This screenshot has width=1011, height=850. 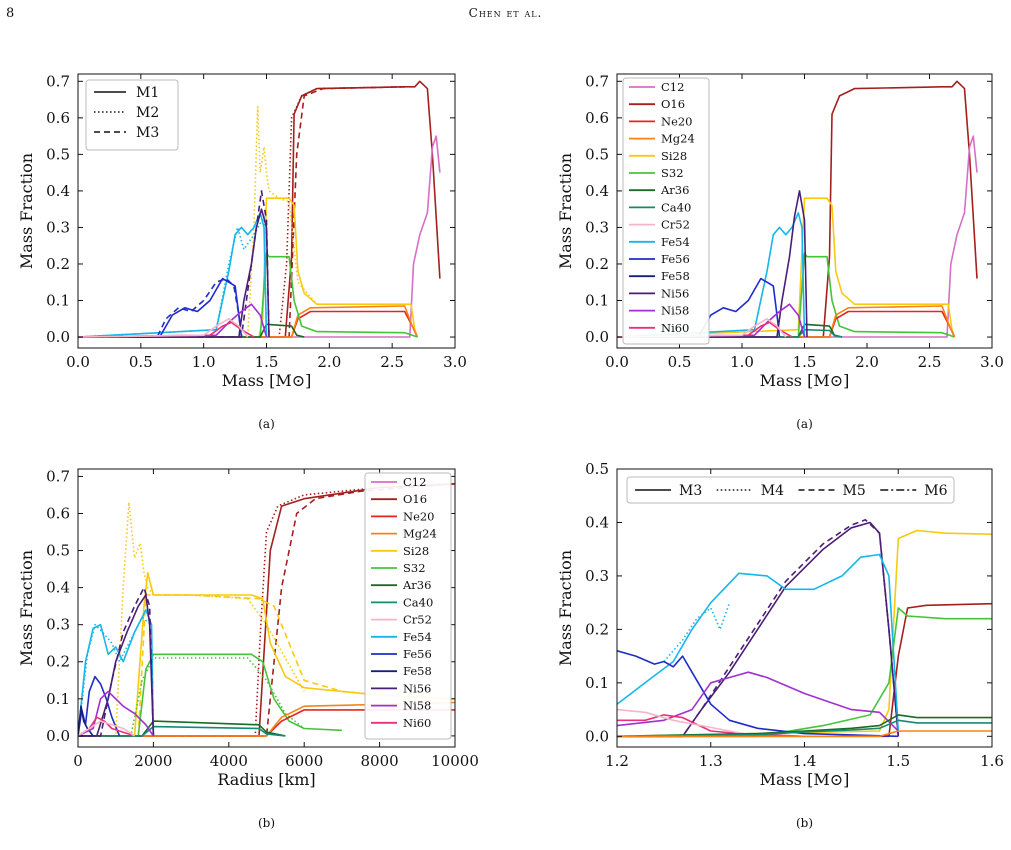 I want to click on legend-label: M5, so click(x=854, y=491).